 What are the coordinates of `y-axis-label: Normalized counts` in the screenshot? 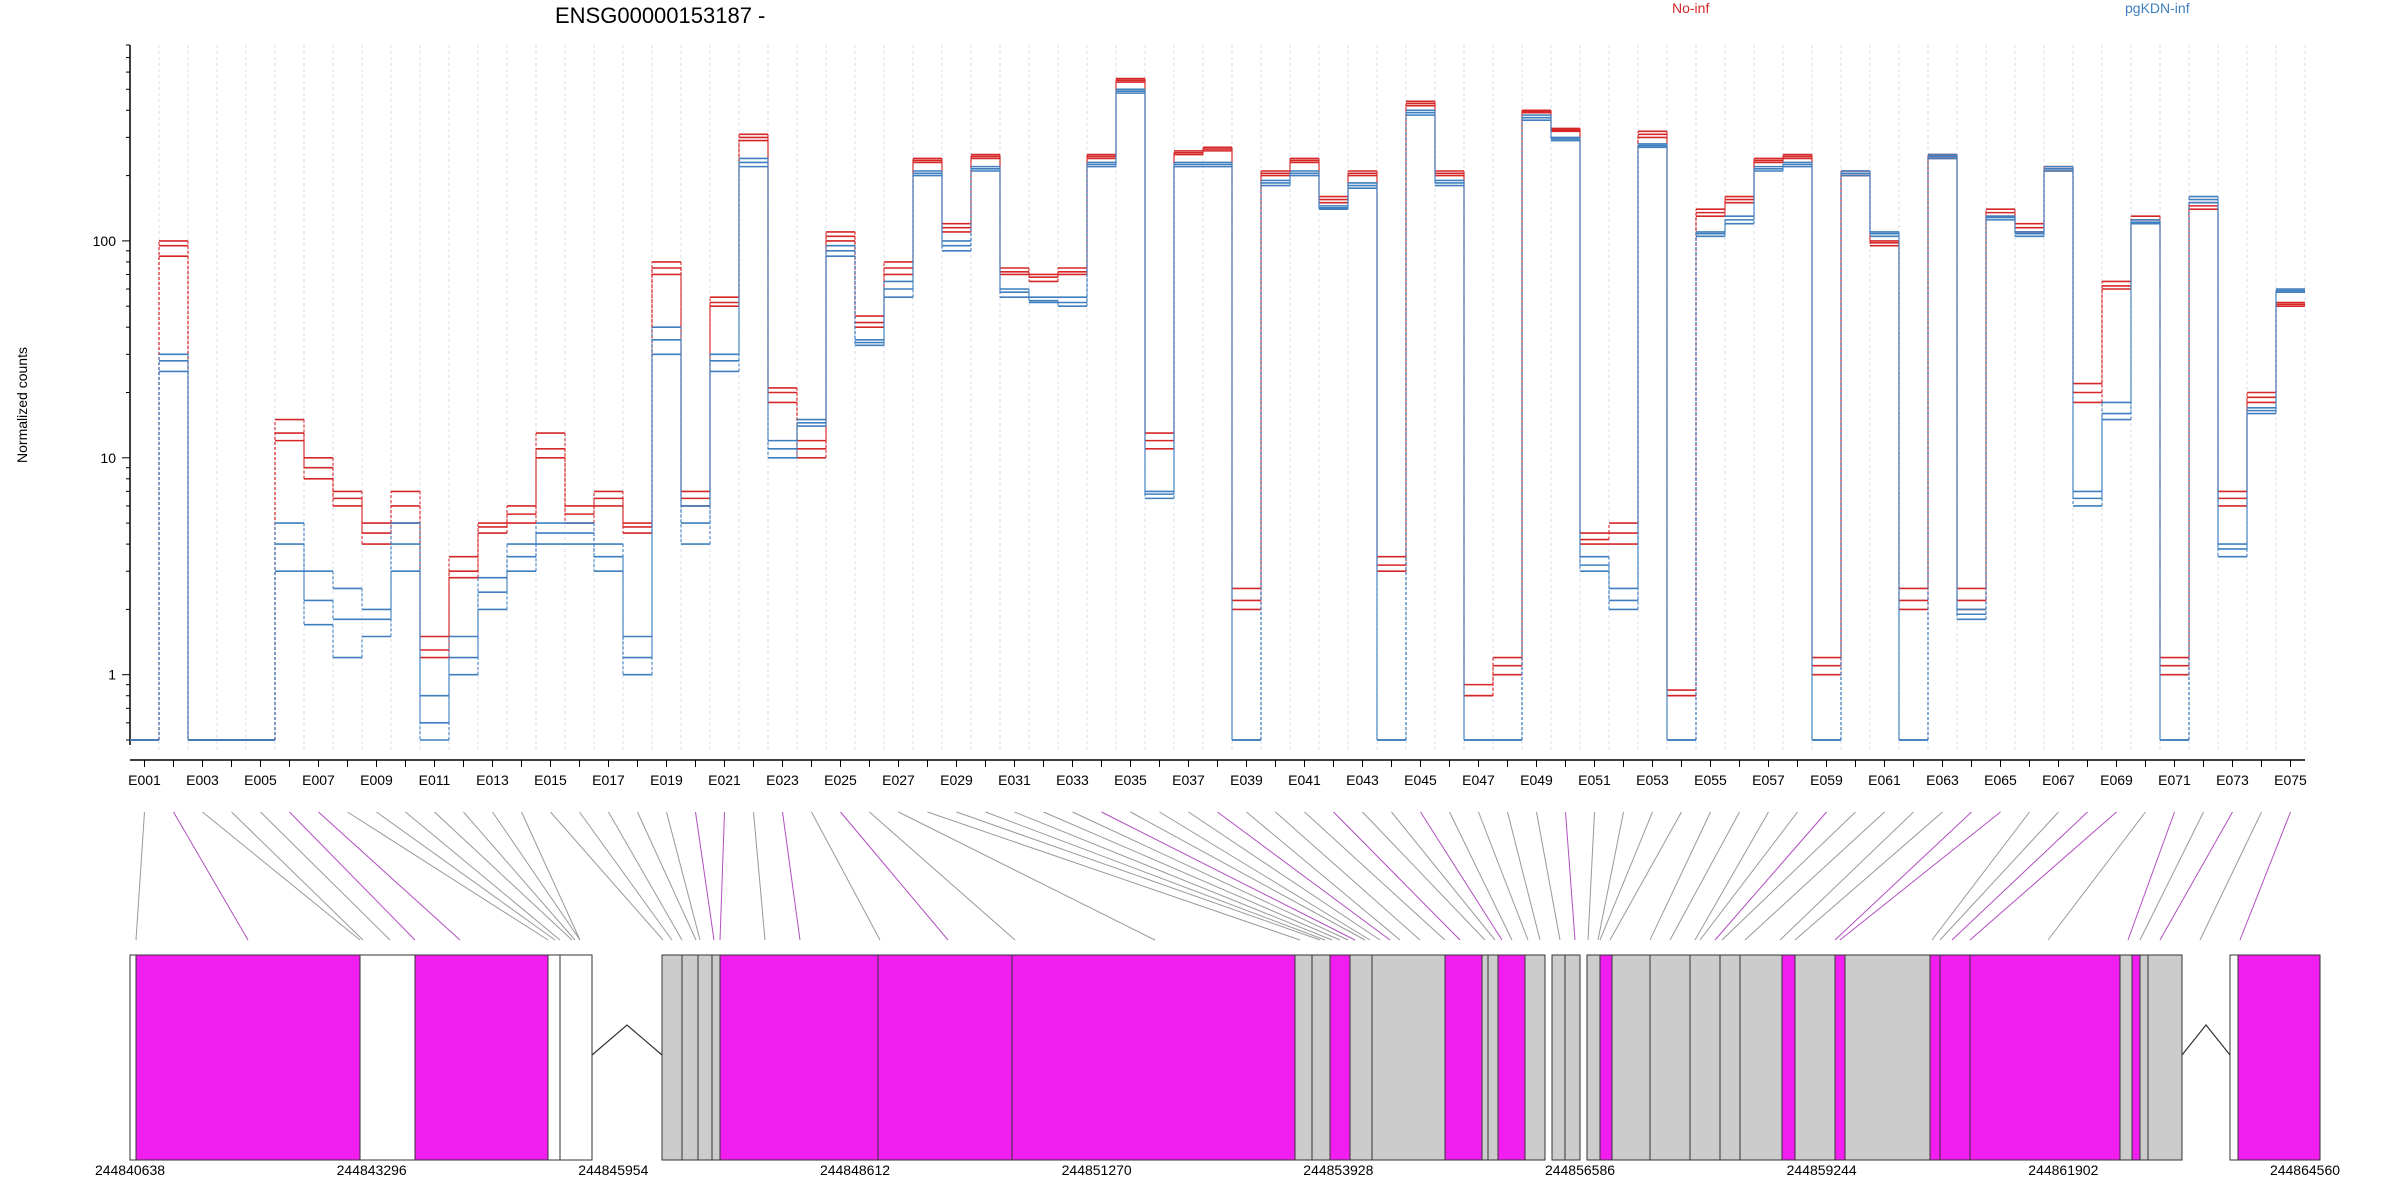 It's located at (22, 405).